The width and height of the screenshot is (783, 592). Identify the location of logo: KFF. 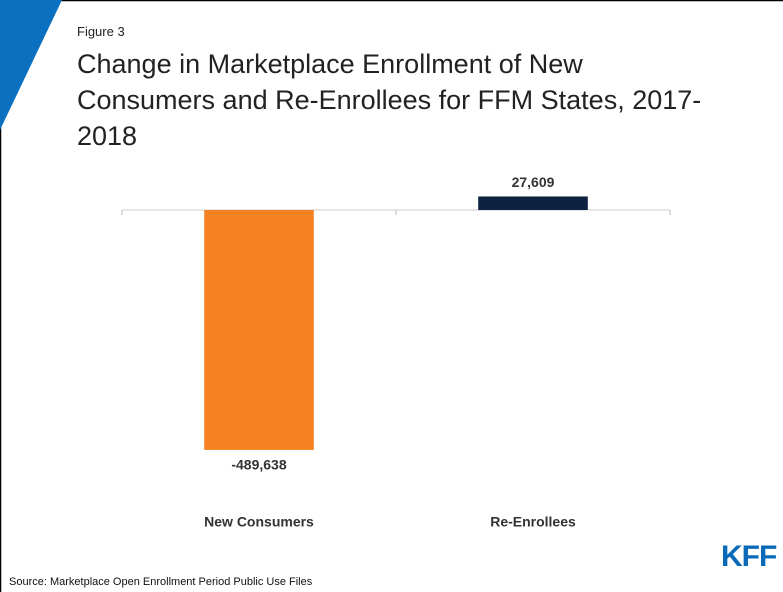
(749, 556).